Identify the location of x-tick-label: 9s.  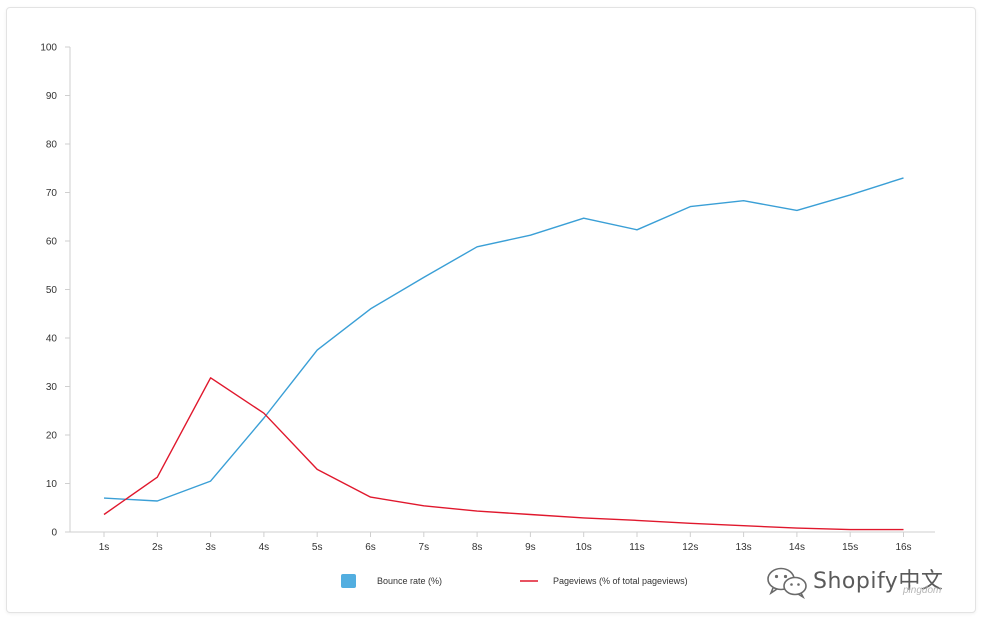
(530, 547).